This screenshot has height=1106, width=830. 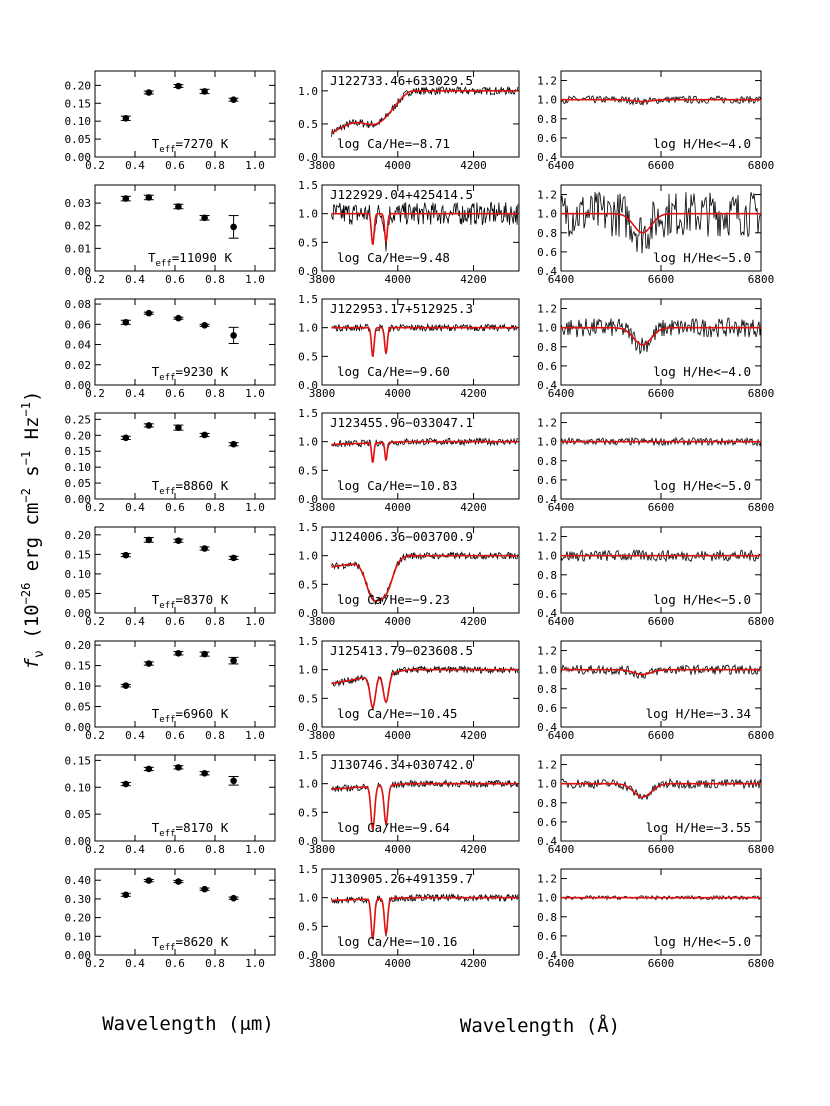 What do you see at coordinates (215, 735) in the screenshot?
I see `photometry-x-tick-label: 0.8` at bounding box center [215, 735].